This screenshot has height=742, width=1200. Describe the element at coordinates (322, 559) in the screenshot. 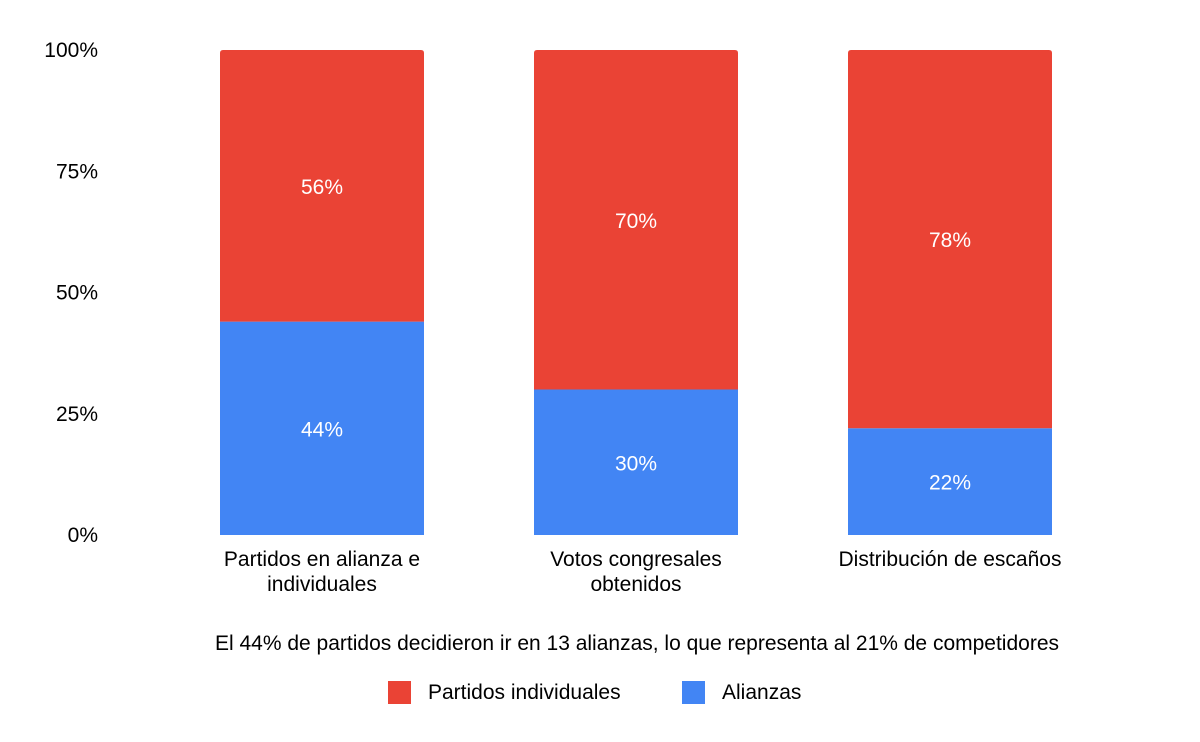

I see `x-category-label: Partidos en alianza e` at that location.